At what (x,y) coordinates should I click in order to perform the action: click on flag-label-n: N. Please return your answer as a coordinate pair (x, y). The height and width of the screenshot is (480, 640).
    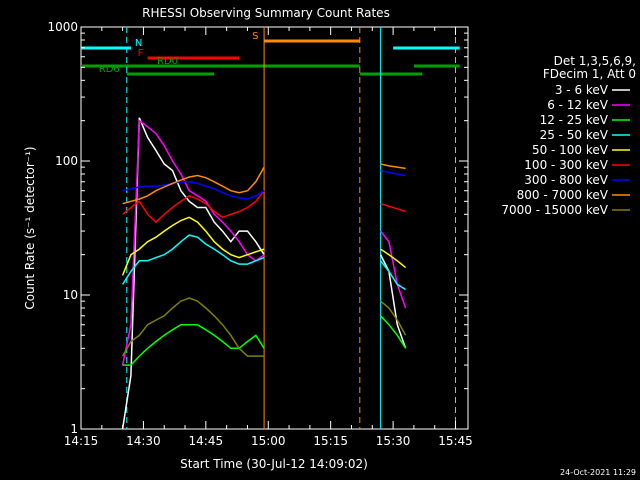
    Looking at the image, I should click on (138, 43).